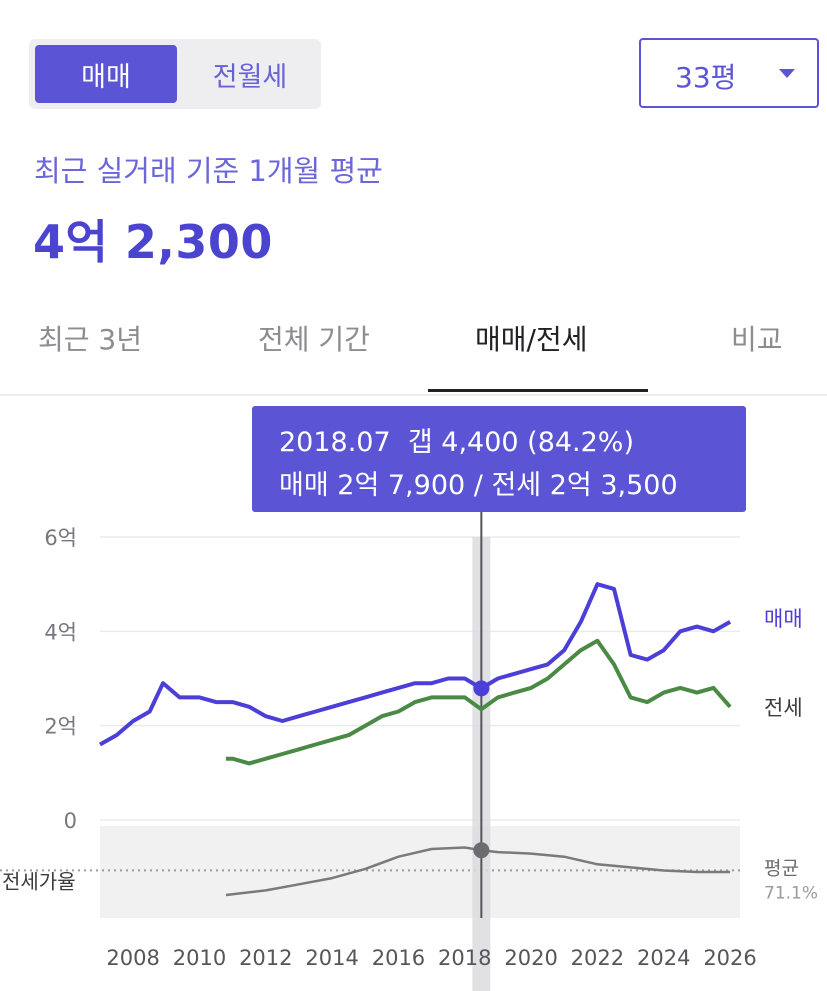 The width and height of the screenshot is (827, 991). Describe the element at coordinates (90, 339) in the screenshot. I see `tab-recent-3-years: 최근 3년` at that location.